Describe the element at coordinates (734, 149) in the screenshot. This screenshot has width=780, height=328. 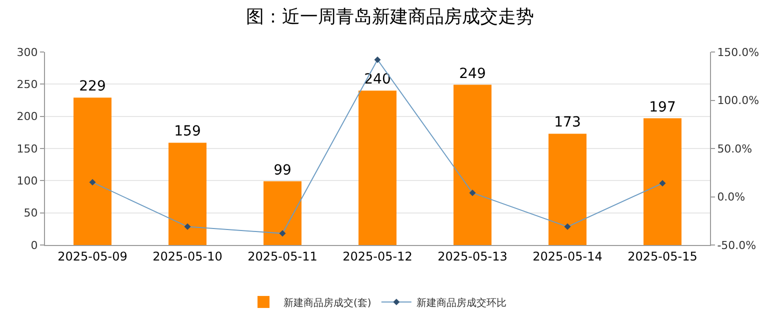
I see `y2-tick-label: 50.0%` at that location.